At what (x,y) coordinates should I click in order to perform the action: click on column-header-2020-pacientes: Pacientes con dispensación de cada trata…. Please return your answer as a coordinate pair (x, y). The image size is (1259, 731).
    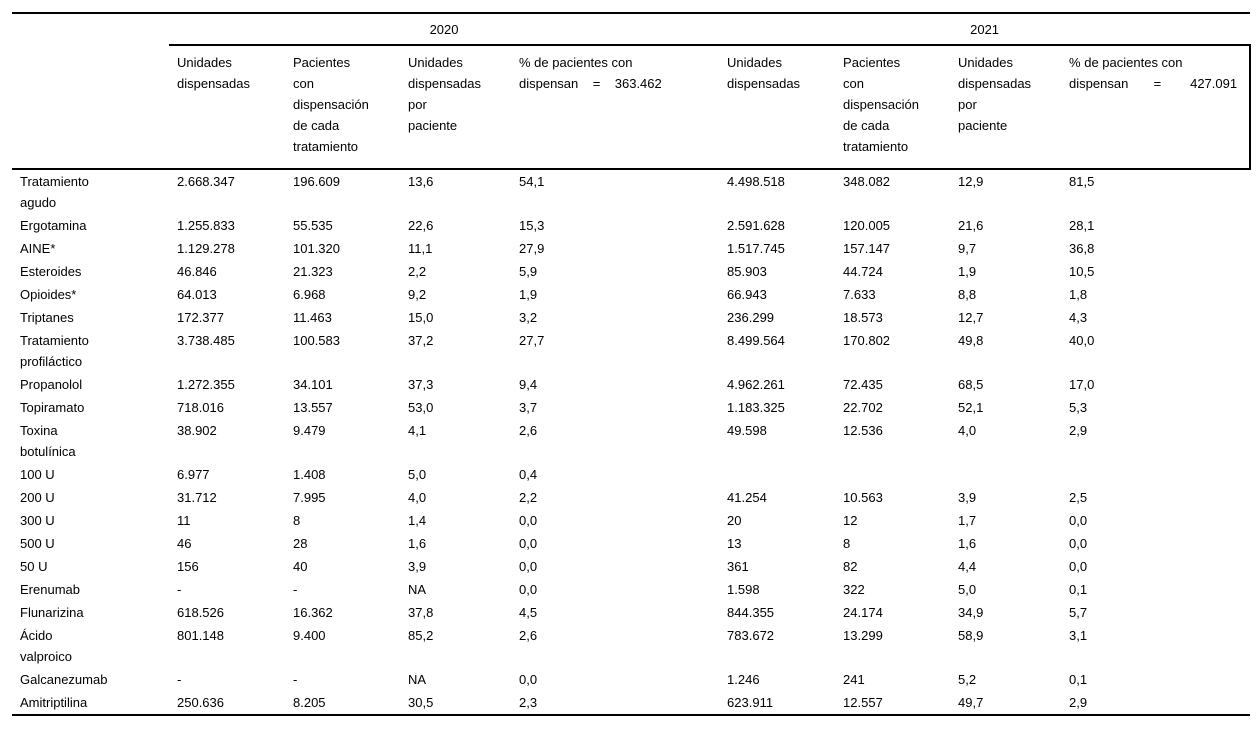
    Looking at the image, I should click on (342, 107).